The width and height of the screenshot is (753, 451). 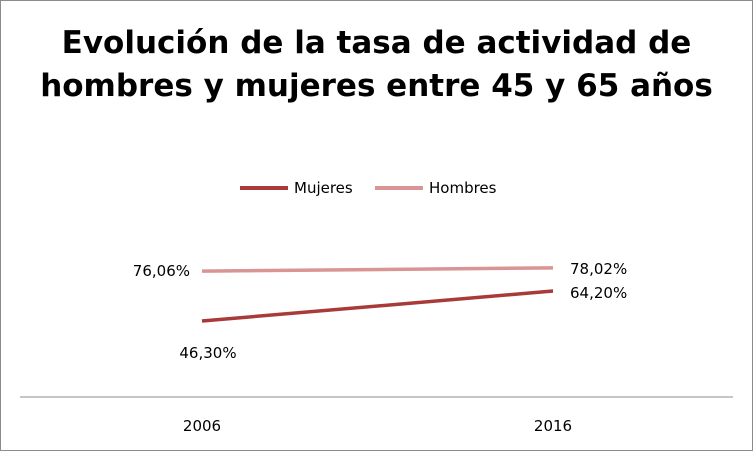 I want to click on chart-legend: Mujeres Hombres, so click(x=376, y=188).